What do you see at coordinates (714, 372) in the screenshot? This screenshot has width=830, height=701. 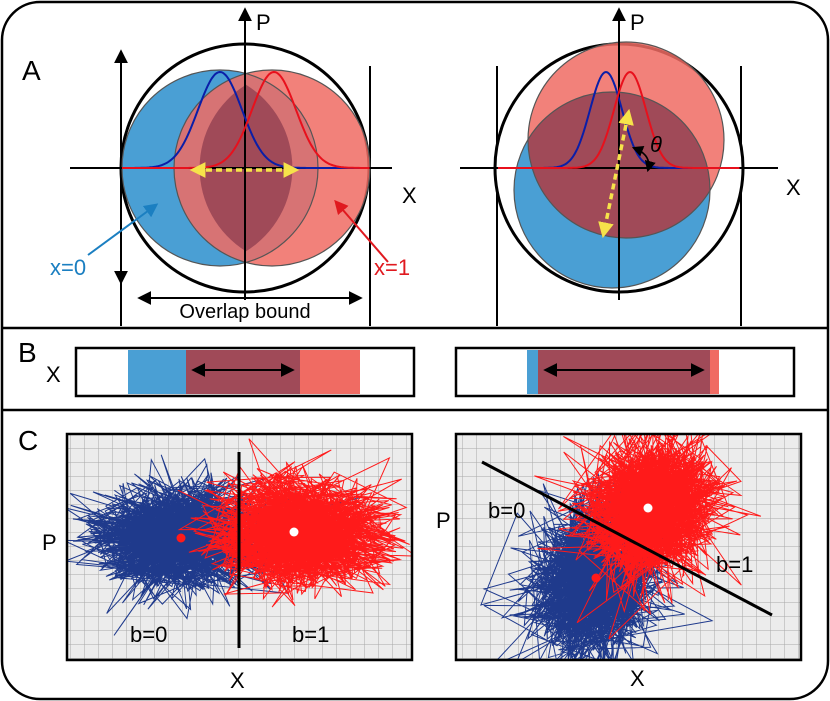 I see `projection-red-right` at bounding box center [714, 372].